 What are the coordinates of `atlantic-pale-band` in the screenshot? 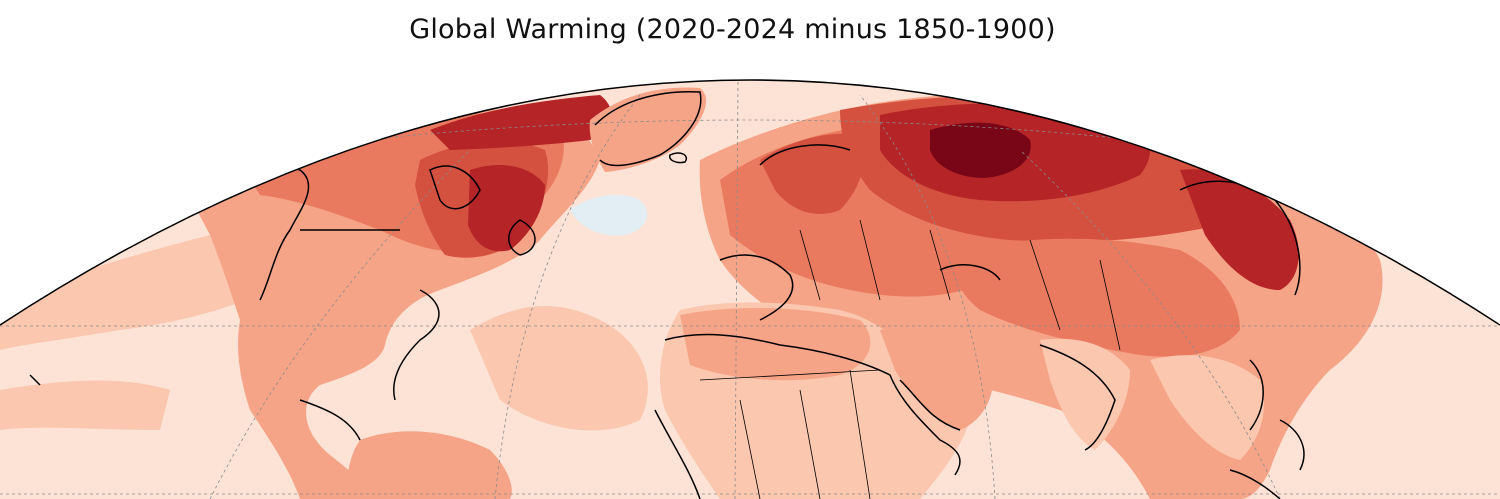 It's located at (559, 368).